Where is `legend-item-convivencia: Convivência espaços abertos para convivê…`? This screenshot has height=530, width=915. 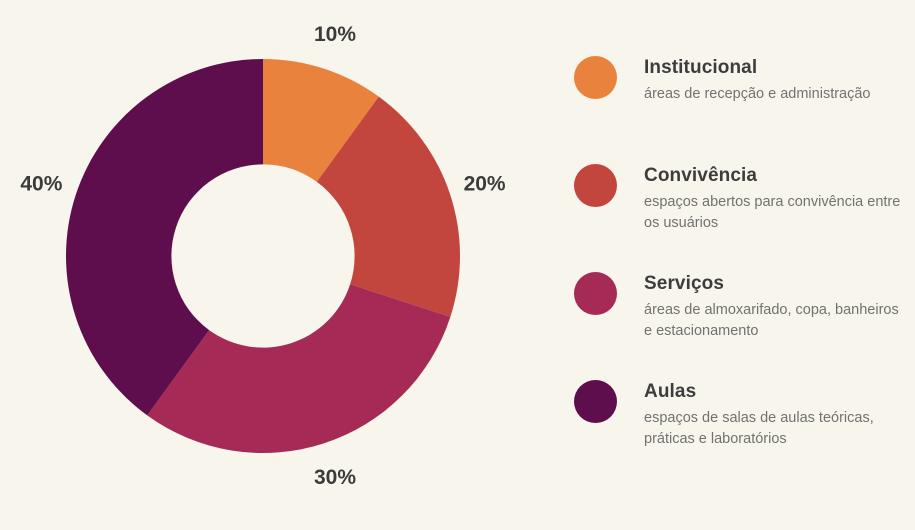
legend-item-convivencia: Convivência espaços abertos para convivê… is located at coordinates (739, 218).